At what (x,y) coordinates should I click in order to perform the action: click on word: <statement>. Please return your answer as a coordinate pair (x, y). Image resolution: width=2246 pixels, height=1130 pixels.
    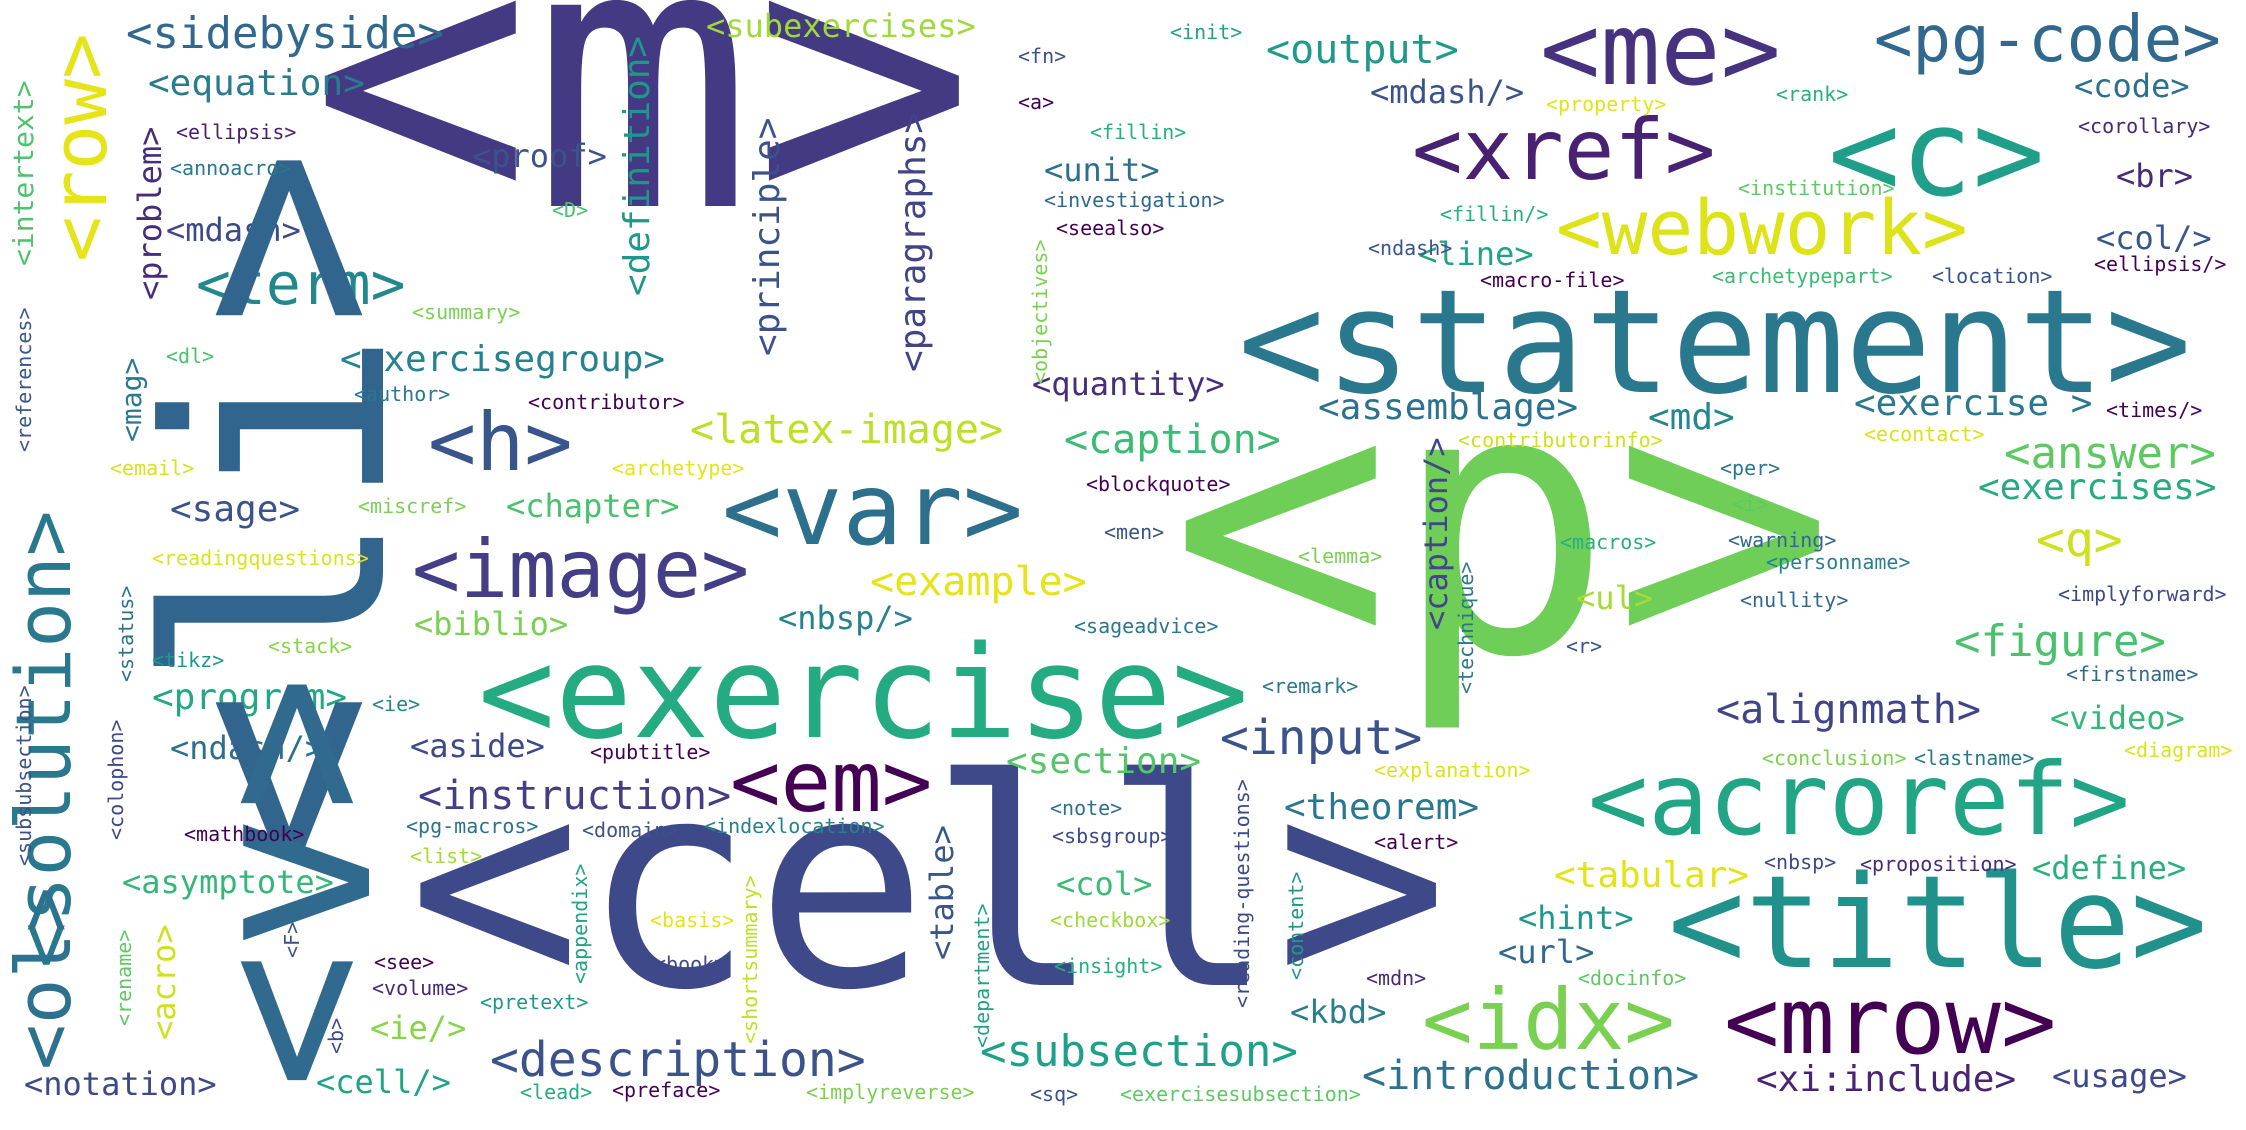
    Looking at the image, I should click on (1715, 342).